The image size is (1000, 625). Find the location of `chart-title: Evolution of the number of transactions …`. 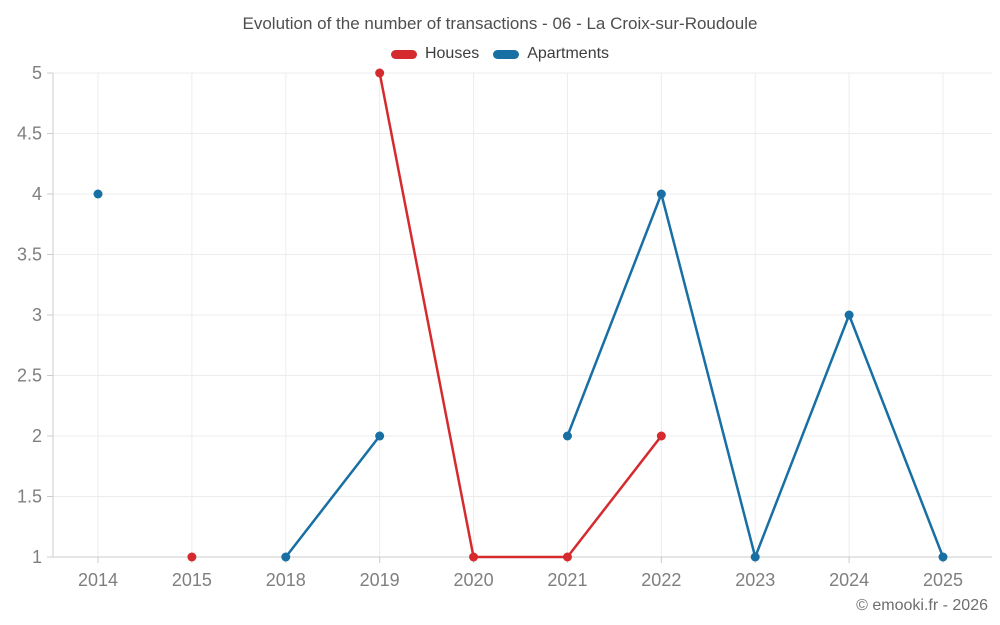

chart-title: Evolution of the number of transactions … is located at coordinates (500, 23).